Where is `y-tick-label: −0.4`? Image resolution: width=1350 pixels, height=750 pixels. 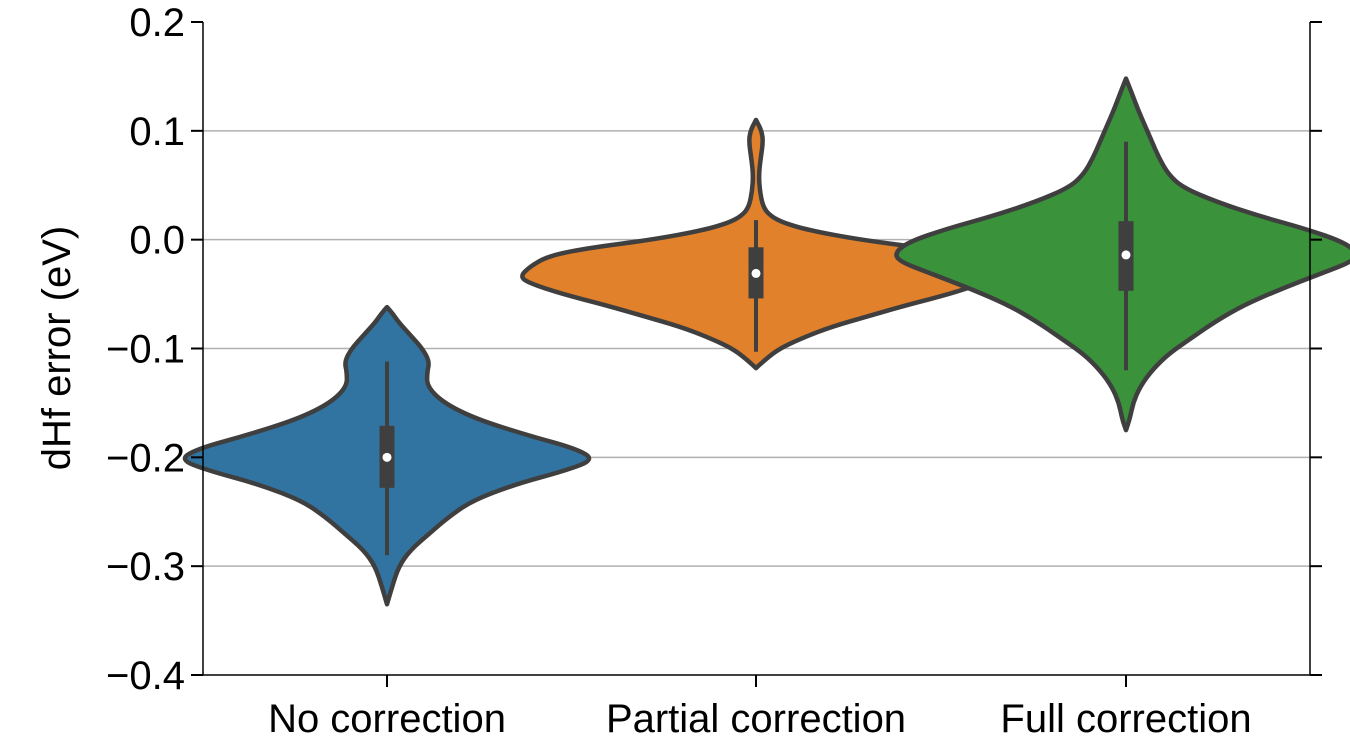 y-tick-label: −0.4 is located at coordinates (145, 676).